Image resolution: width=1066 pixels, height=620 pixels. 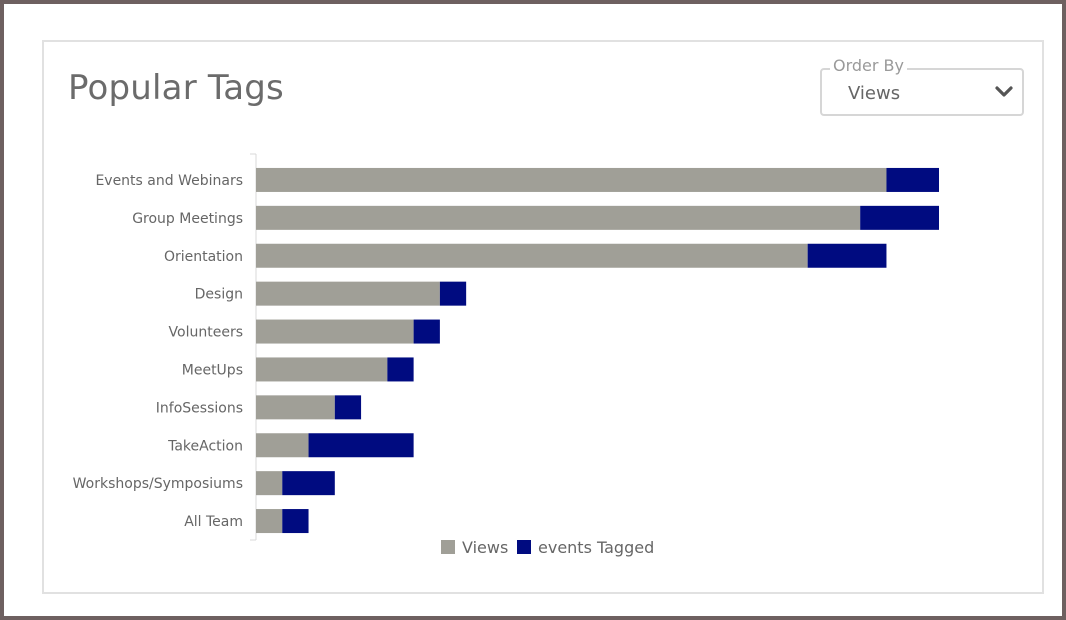 What do you see at coordinates (922, 86) in the screenshot?
I see `order-by-dropdown: Order By Views` at bounding box center [922, 86].